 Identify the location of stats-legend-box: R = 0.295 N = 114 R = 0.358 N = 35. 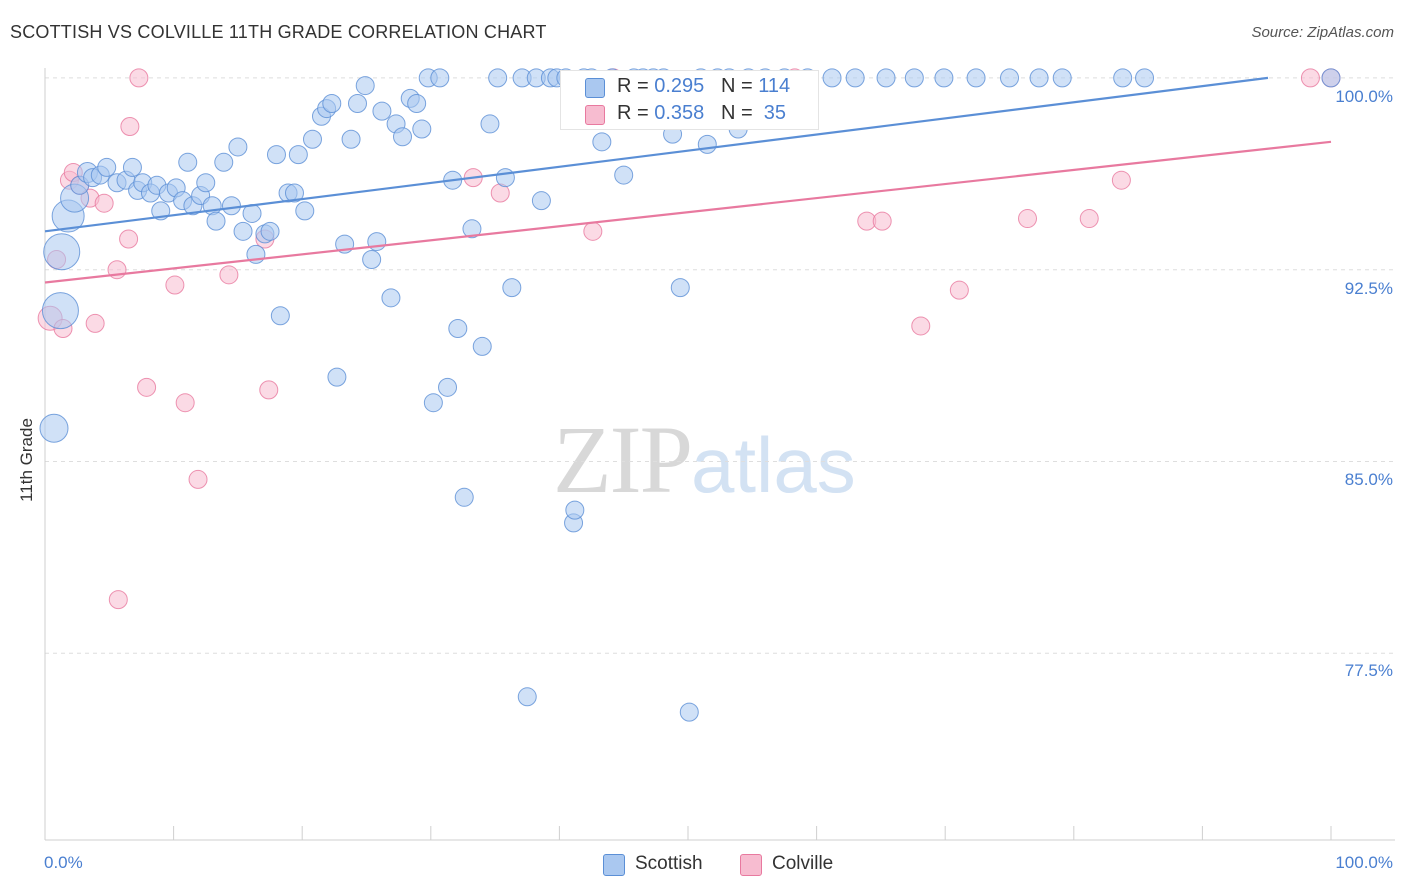
(689, 100).